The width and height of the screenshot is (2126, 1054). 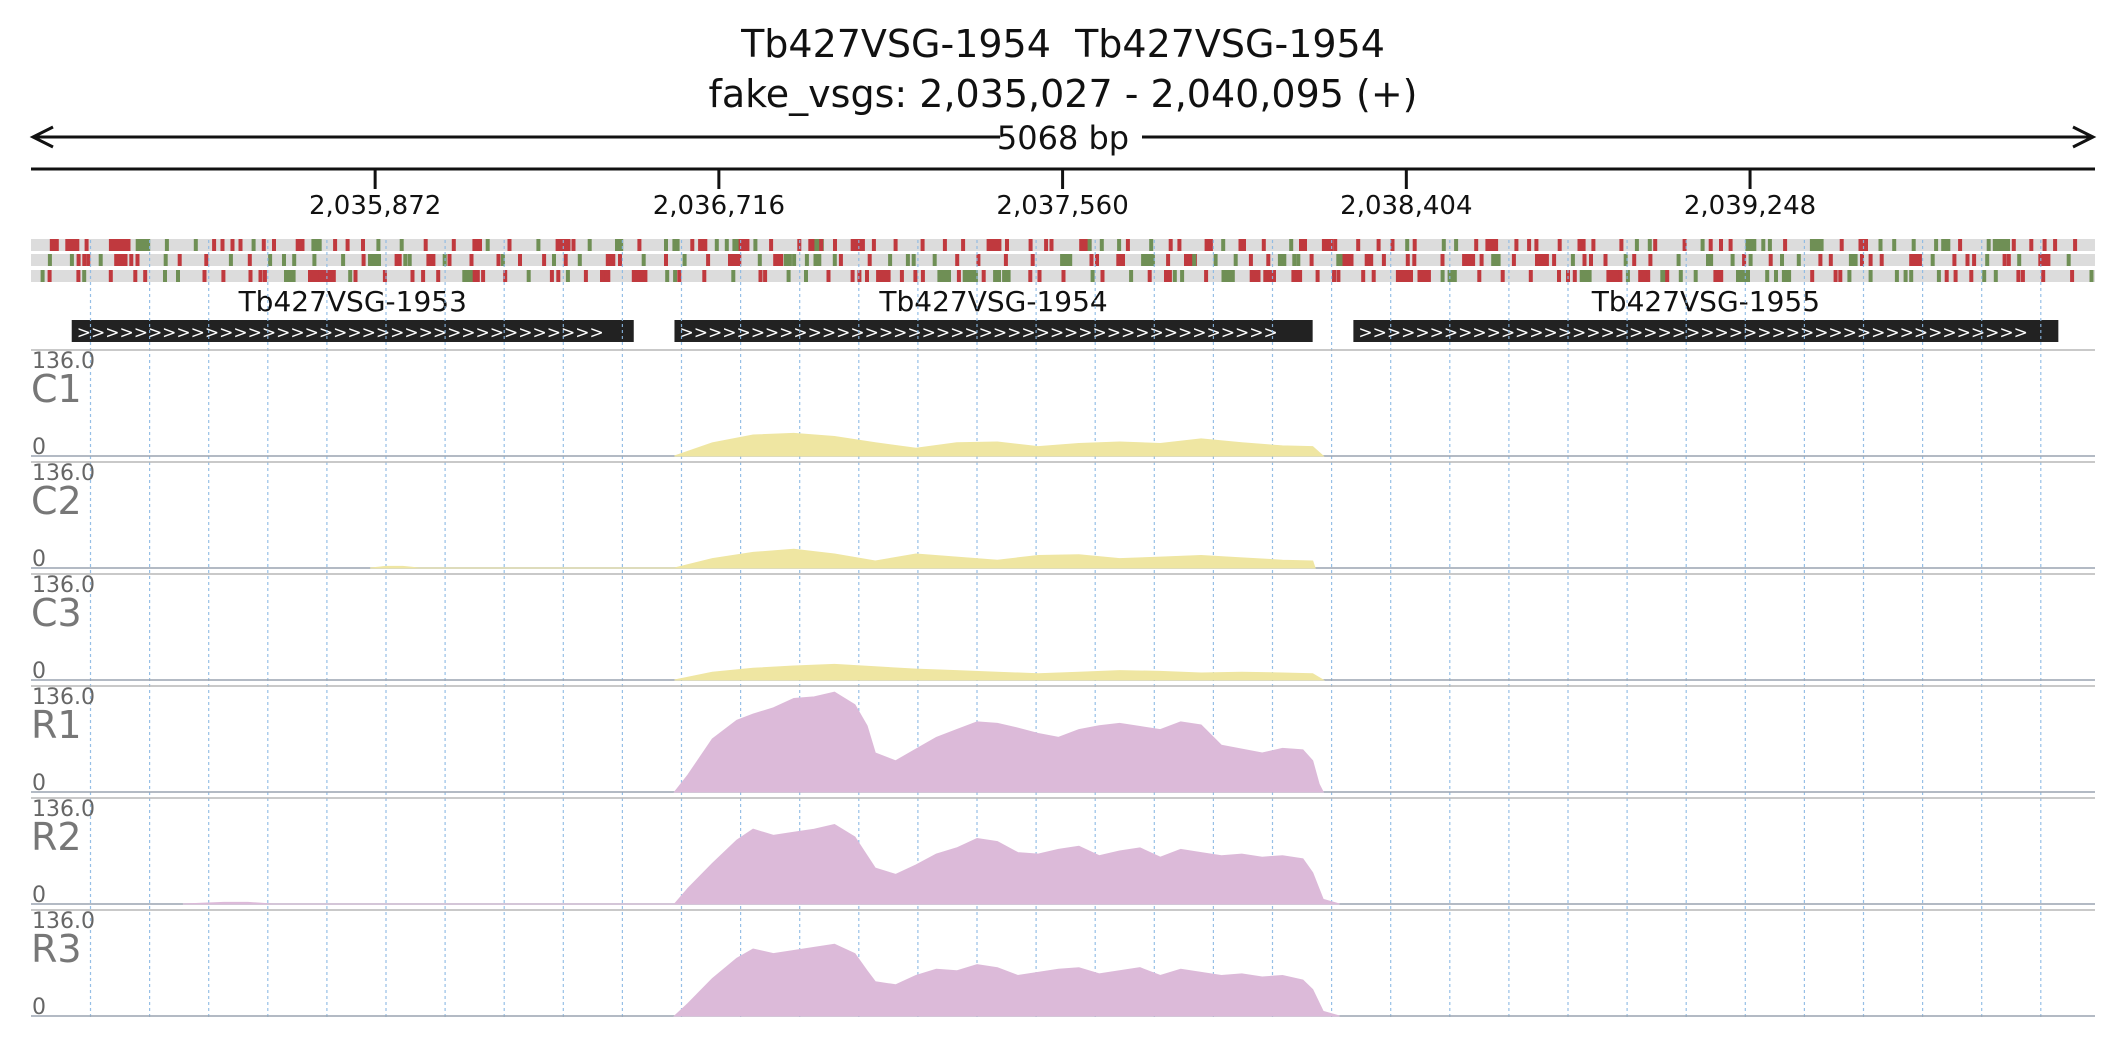 I want to click on arrow-left-icon, so click(x=41, y=137).